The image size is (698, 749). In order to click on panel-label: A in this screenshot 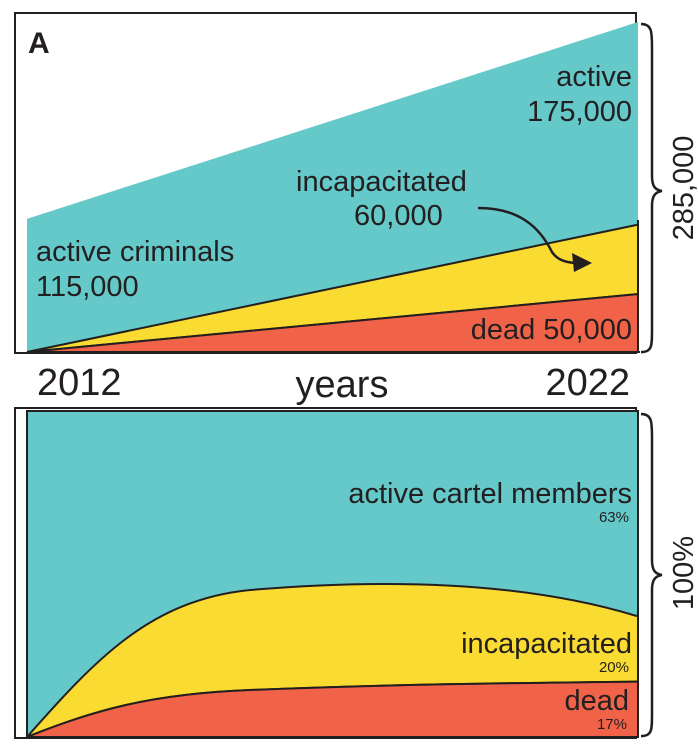, I will do `click(39, 43)`.